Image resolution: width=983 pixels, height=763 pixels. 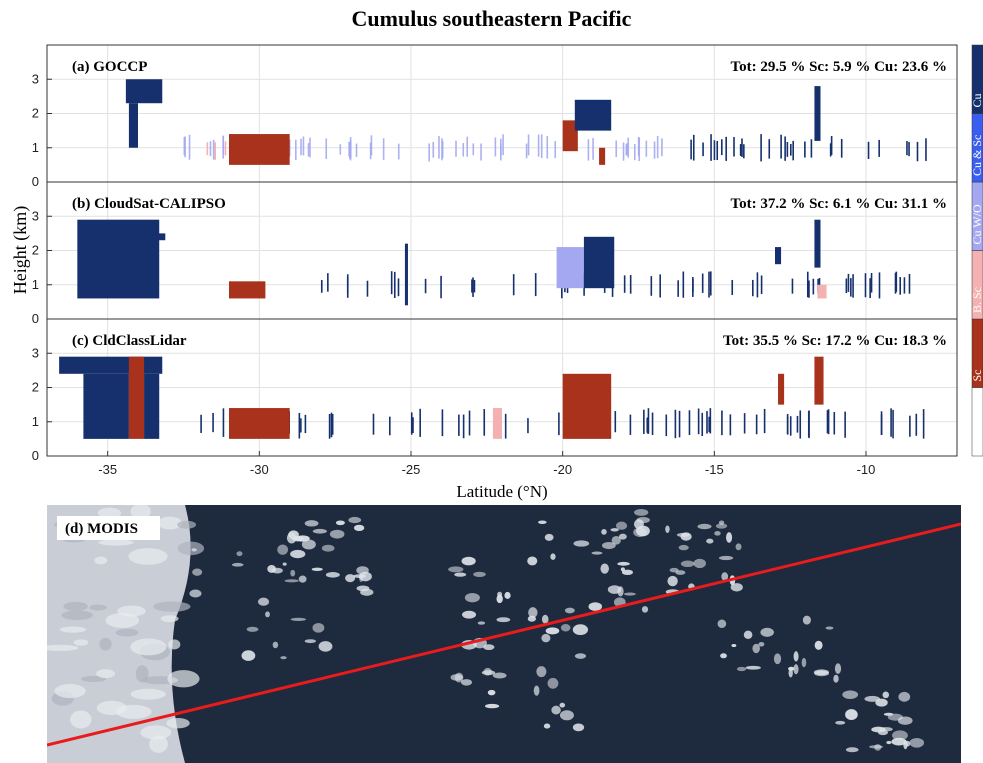 What do you see at coordinates (501, 491) in the screenshot?
I see `x-axis-label: Latitude (°N)` at bounding box center [501, 491].